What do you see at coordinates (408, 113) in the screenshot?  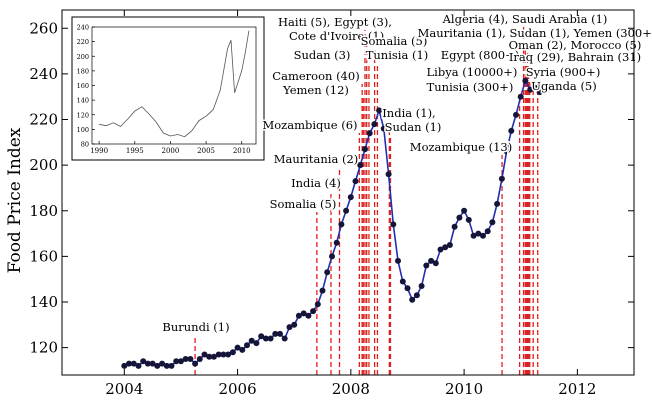 I see `annotation-label: India (1),` at bounding box center [408, 113].